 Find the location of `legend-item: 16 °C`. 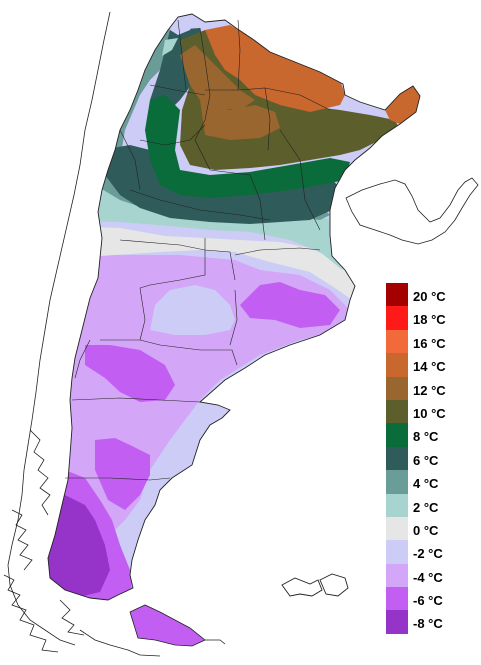

legend-item: 16 °C is located at coordinates (431, 341).